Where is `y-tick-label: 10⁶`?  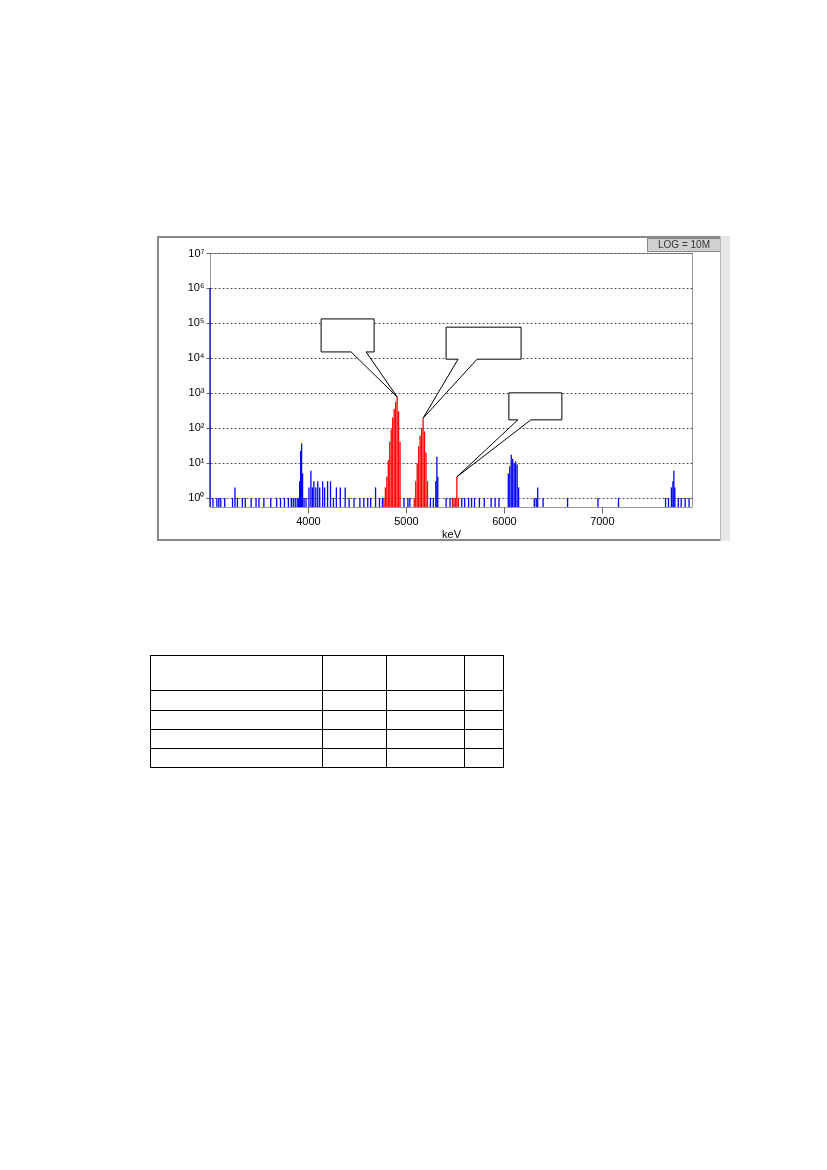 y-tick-label: 10⁶ is located at coordinates (196, 287).